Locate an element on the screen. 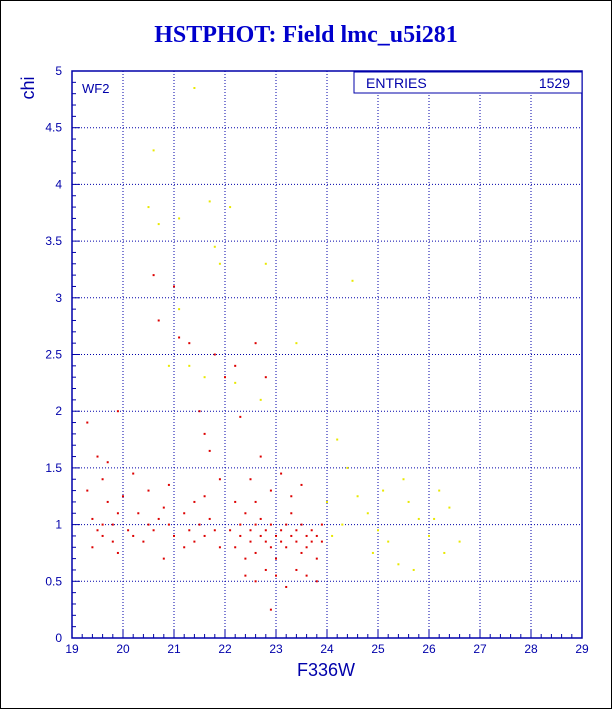  y-tick-label: 1.5 is located at coordinates (53, 468).